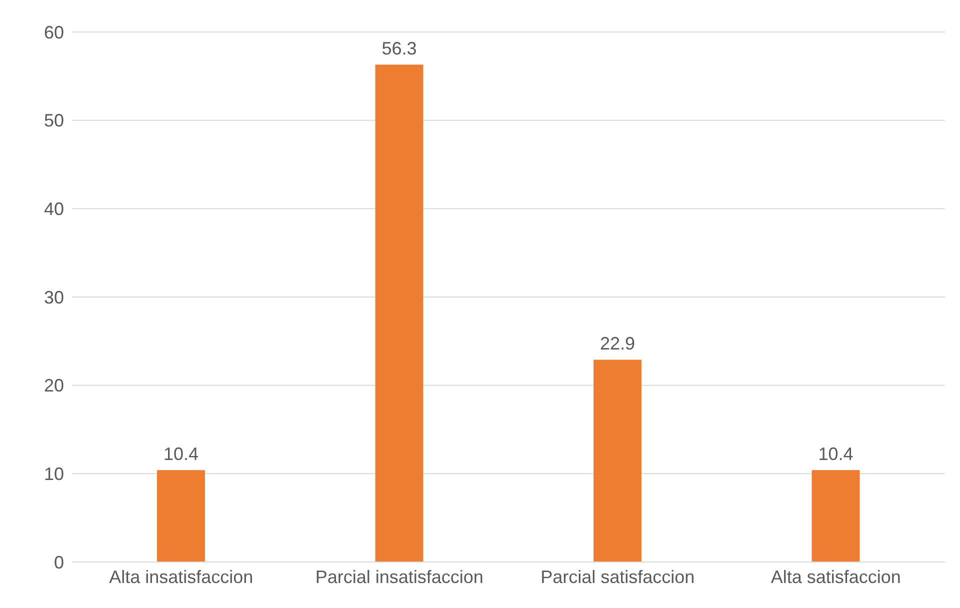  Describe the element at coordinates (181, 576) in the screenshot. I see `x-tick-label: Alta insatisfaccion` at that location.